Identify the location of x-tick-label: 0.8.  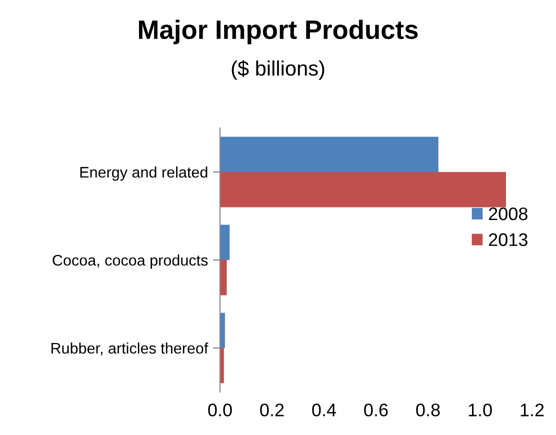
(428, 410).